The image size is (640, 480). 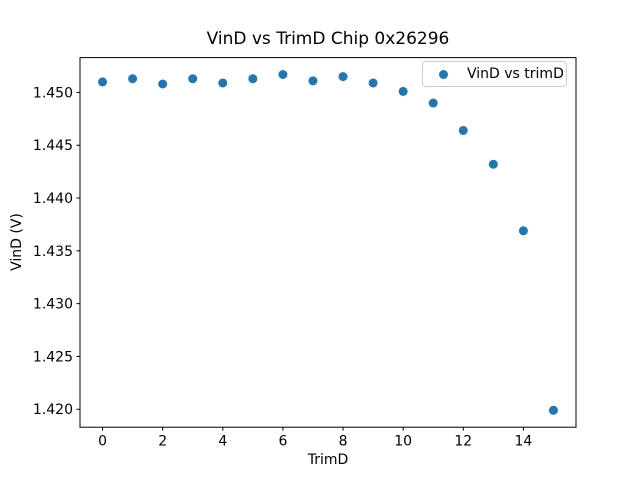 What do you see at coordinates (515, 74) in the screenshot?
I see `legend-label: VinD vs trimD` at bounding box center [515, 74].